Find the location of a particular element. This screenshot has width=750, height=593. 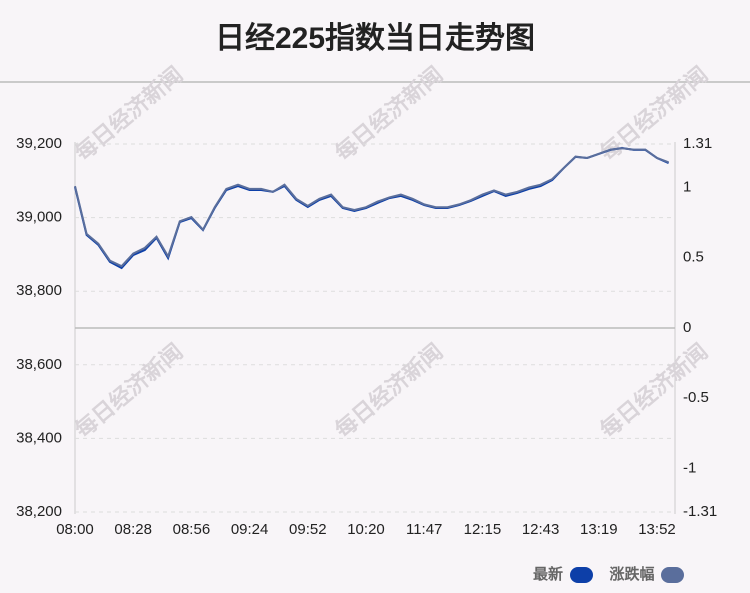

x-tick-label: 12:43 is located at coordinates (541, 529).